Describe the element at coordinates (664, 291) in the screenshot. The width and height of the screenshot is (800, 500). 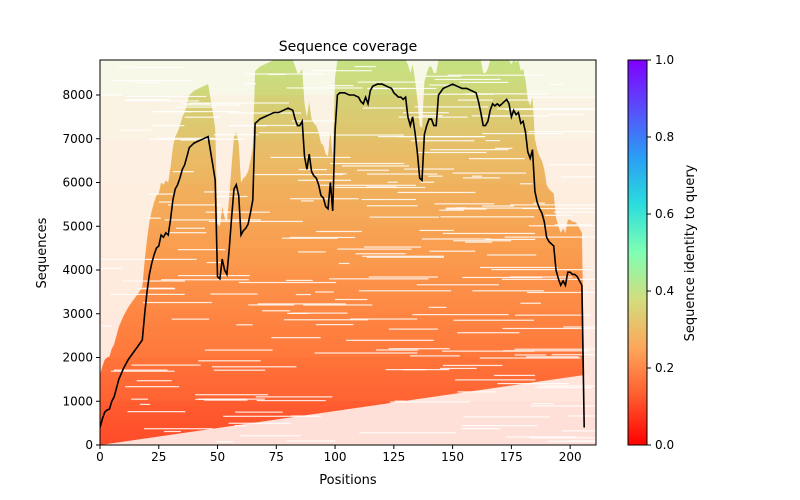
I see `colorbar-tick-label: 0.4` at that location.